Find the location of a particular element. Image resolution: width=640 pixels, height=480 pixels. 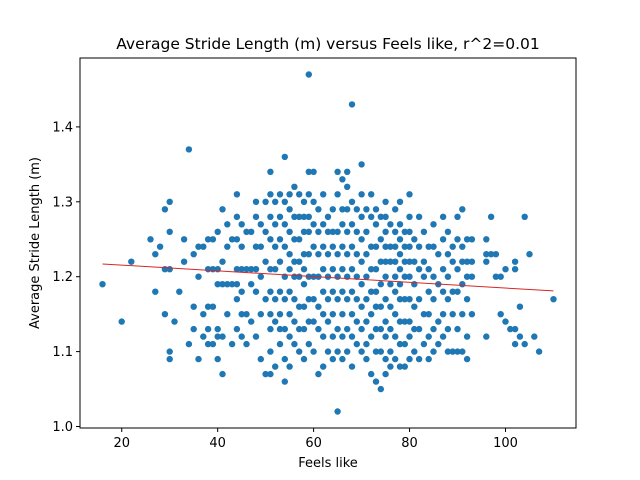

y-tick-label: 1.1 is located at coordinates (62, 352).